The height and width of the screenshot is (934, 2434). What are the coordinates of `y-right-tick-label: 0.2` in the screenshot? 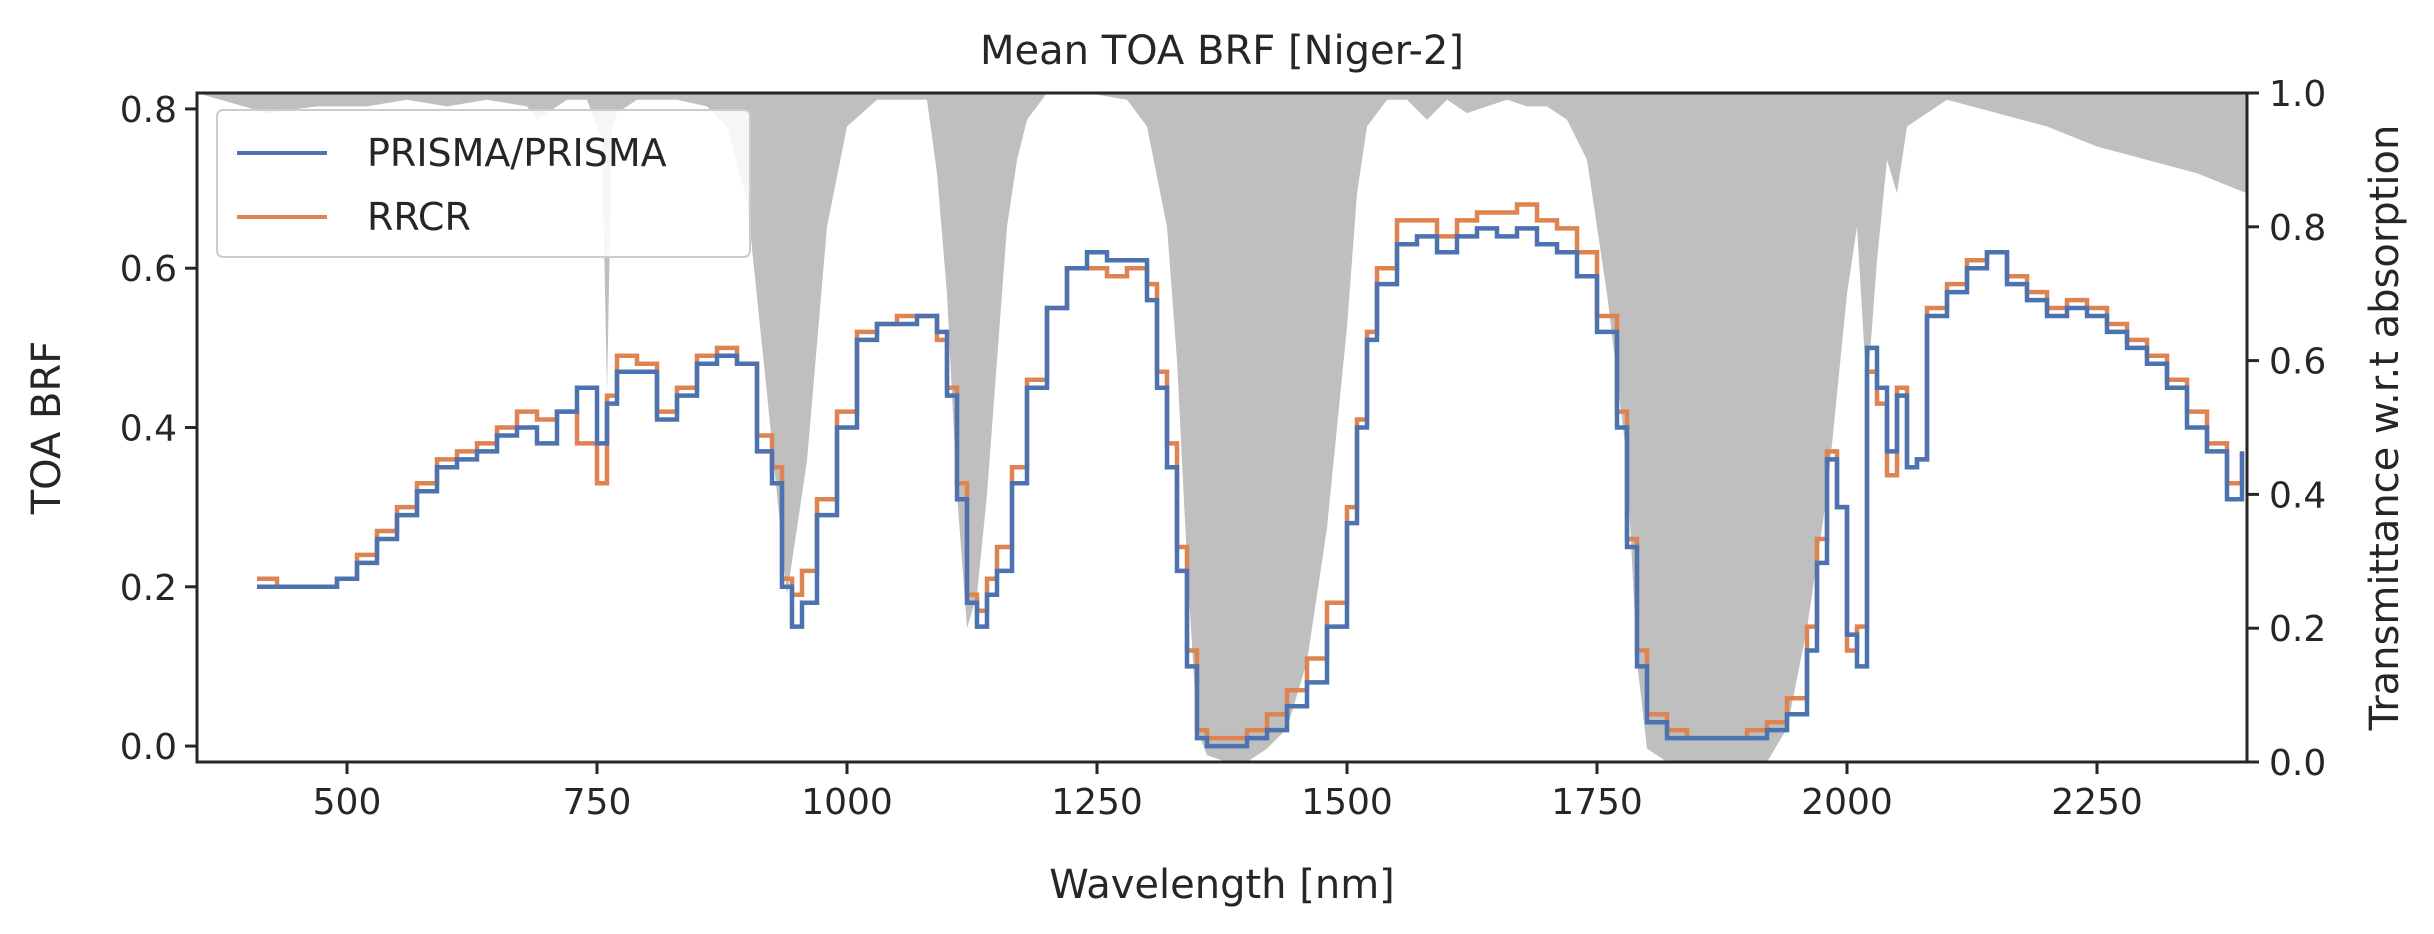 It's located at (2297, 629).